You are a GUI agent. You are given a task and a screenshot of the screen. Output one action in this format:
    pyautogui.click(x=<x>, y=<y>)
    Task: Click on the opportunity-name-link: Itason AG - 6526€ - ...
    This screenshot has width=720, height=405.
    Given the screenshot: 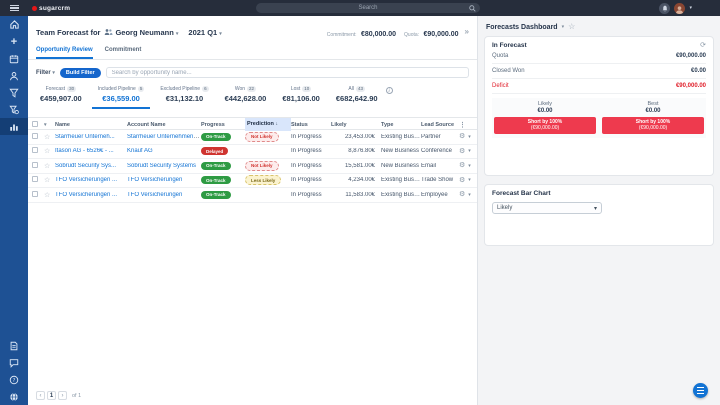 What is the action you would take?
    pyautogui.click(x=84, y=151)
    